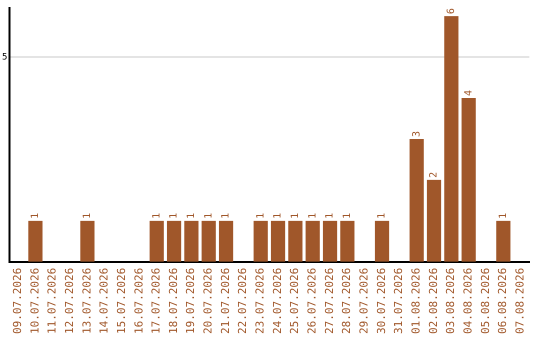 The image size is (540, 340). Describe the element at coordinates (416, 133) in the screenshot. I see `data-label: 3` at that location.